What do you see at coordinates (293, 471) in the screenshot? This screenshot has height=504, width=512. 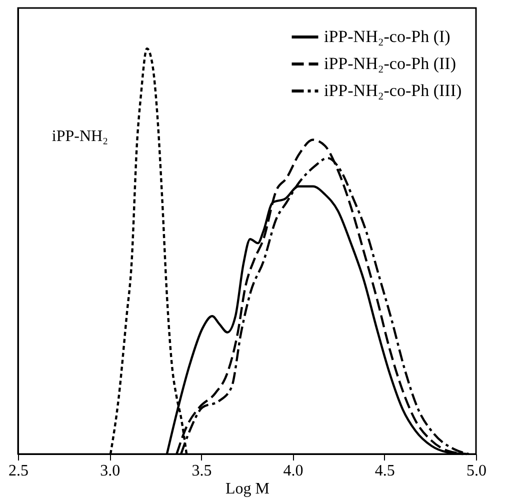 I see `x-tick-label: 4.0` at bounding box center [293, 471].